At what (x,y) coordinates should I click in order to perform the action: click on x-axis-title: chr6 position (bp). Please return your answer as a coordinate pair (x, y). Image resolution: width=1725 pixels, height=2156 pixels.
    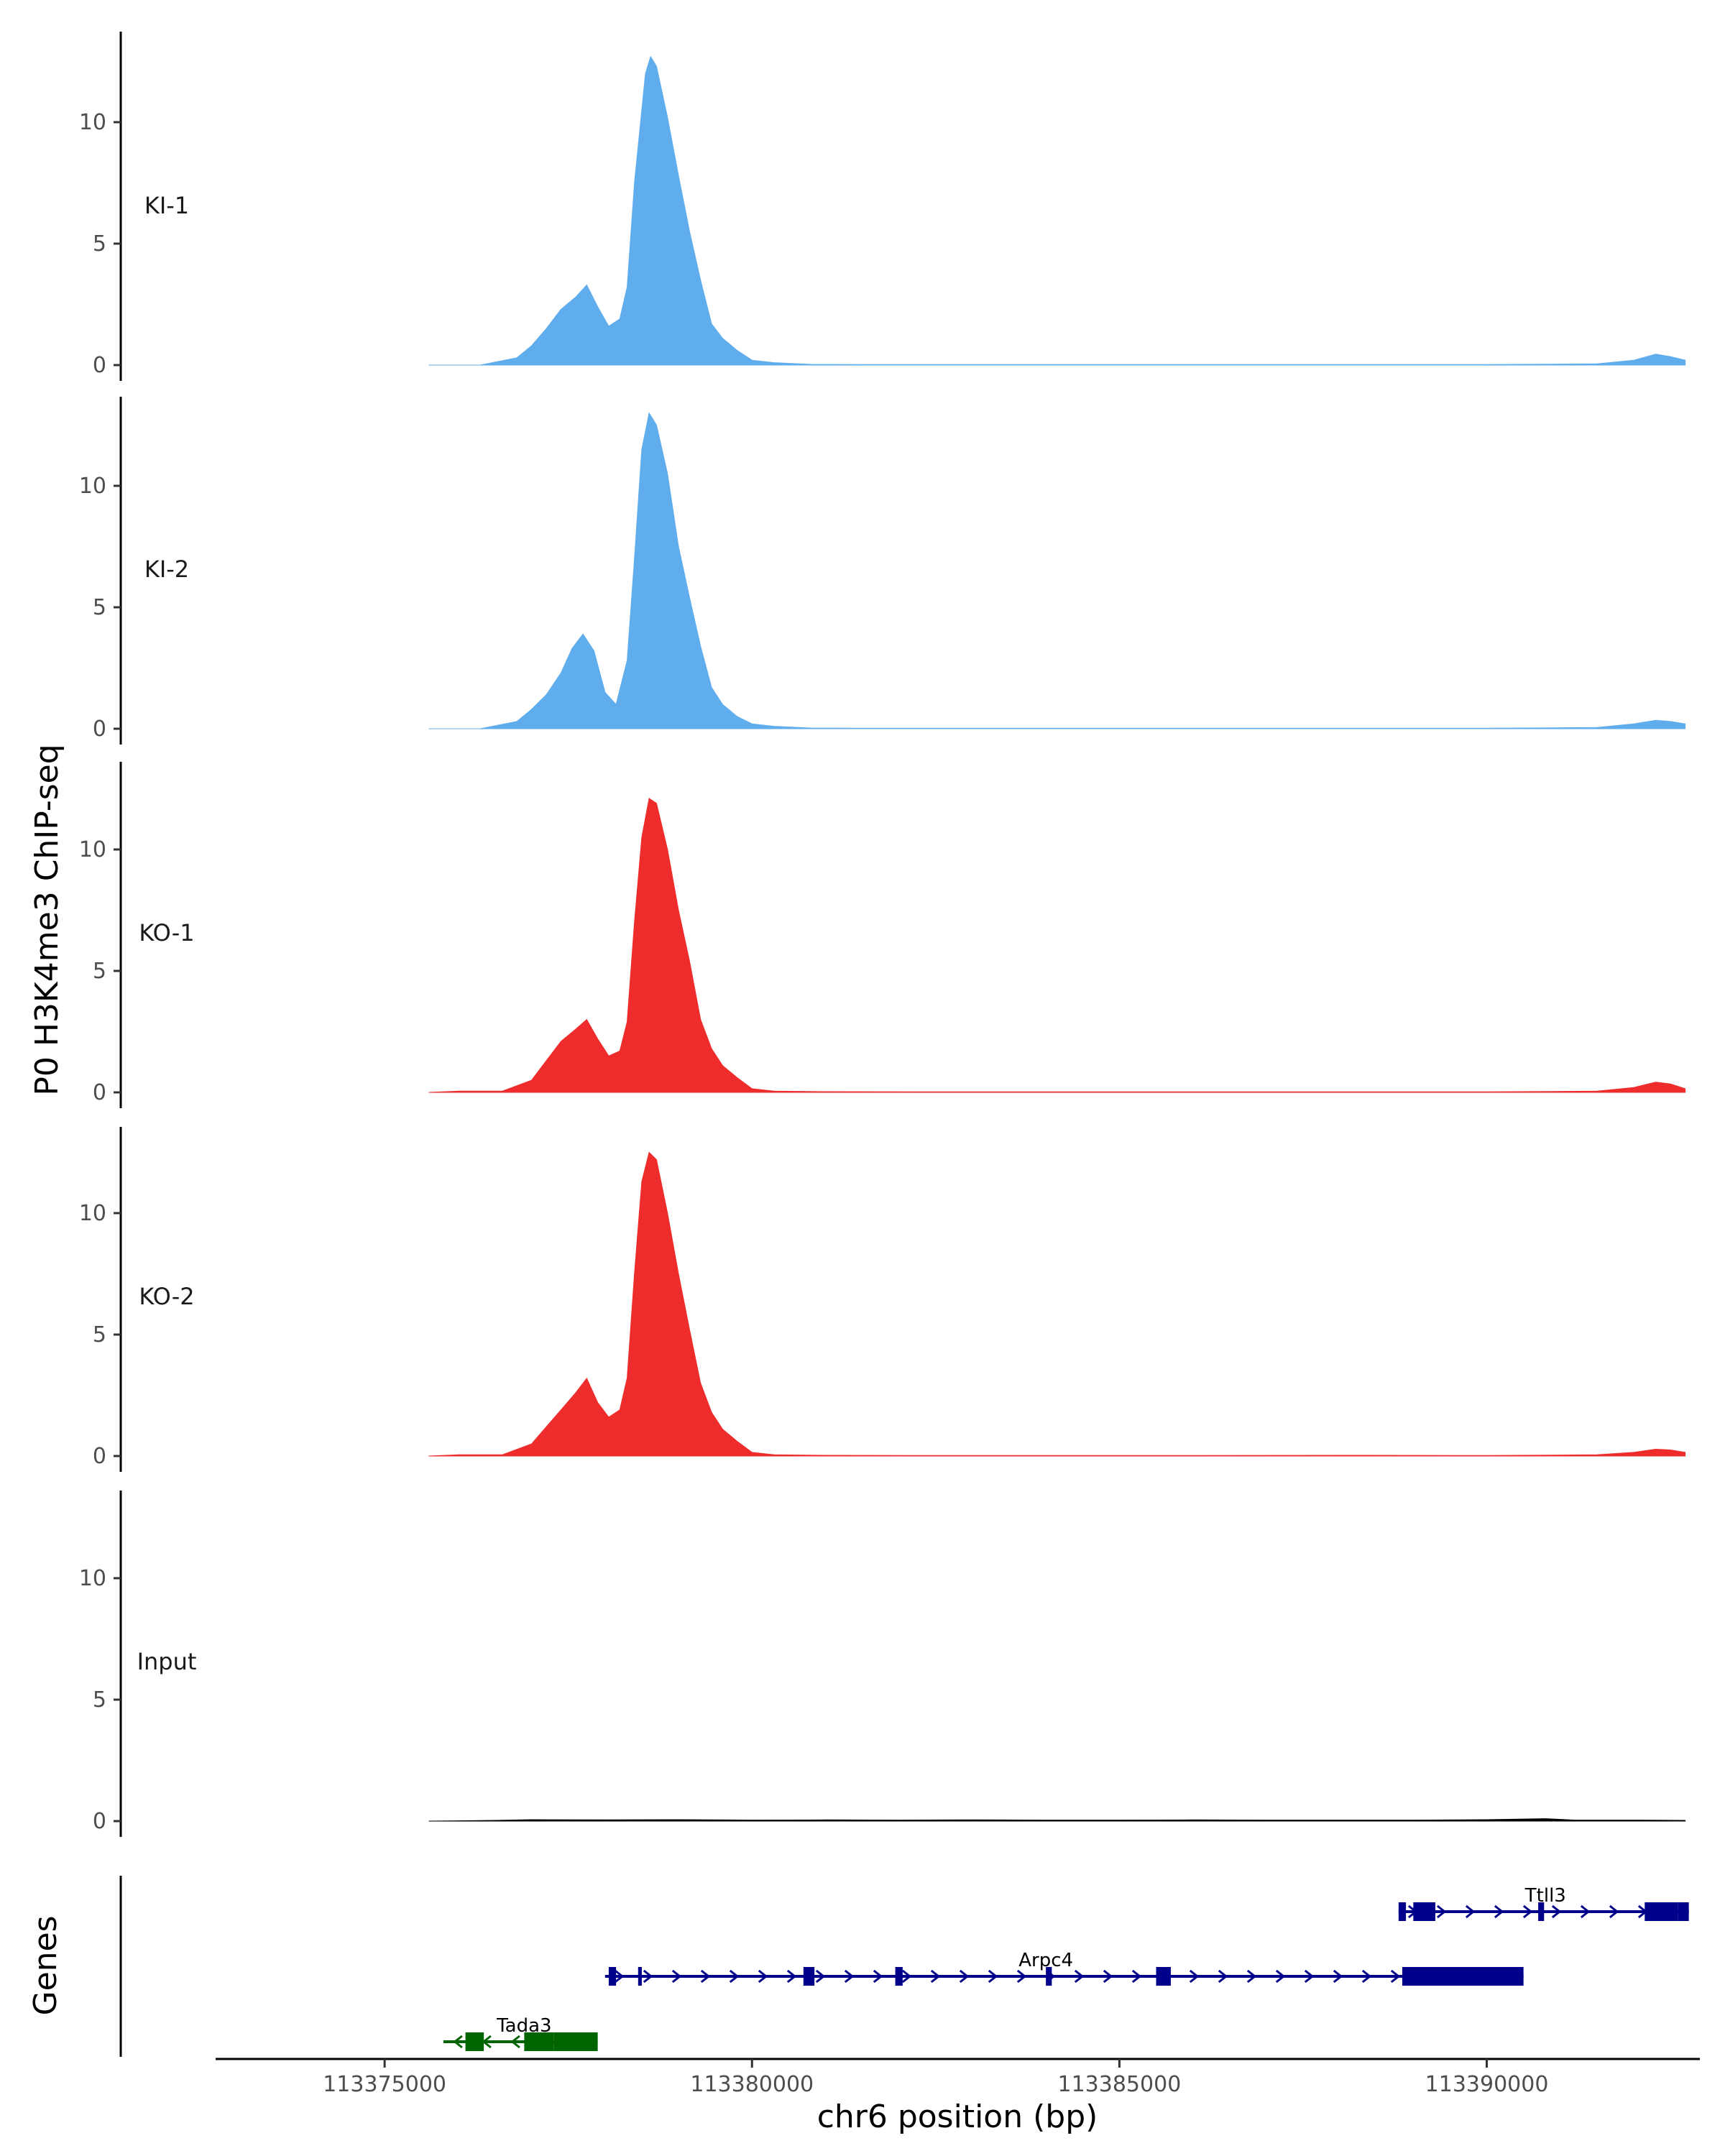
    Looking at the image, I should click on (957, 2117).